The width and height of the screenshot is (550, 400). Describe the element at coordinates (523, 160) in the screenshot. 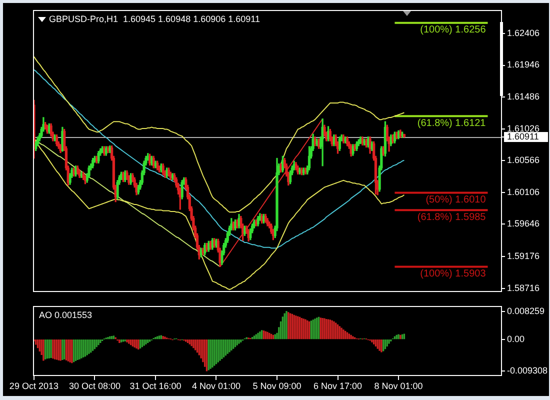

I see `y-tick-label: 1.60566` at that location.